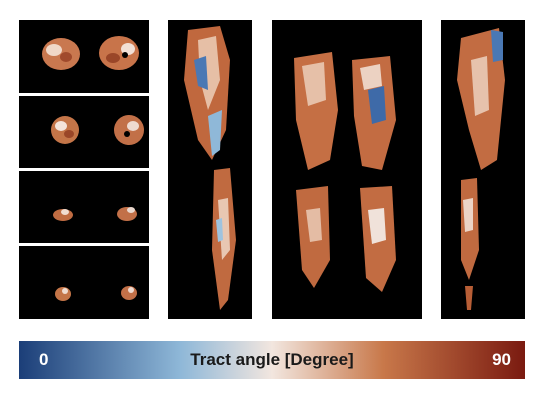  What do you see at coordinates (90, 53) in the screenshot?
I see `axial-slice-1-image` at bounding box center [90, 53].